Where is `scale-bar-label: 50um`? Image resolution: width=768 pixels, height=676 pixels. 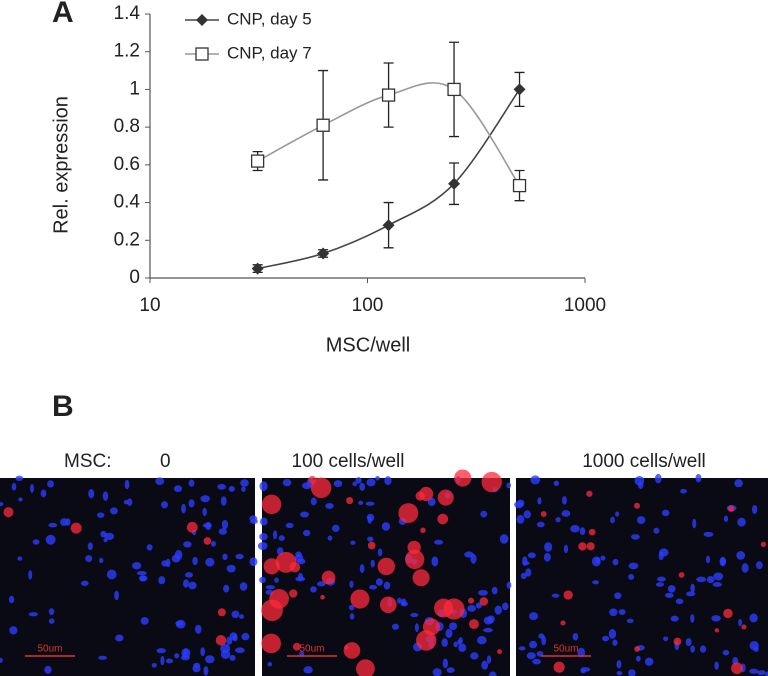
scale-bar-label: 50um is located at coordinates (565, 649).